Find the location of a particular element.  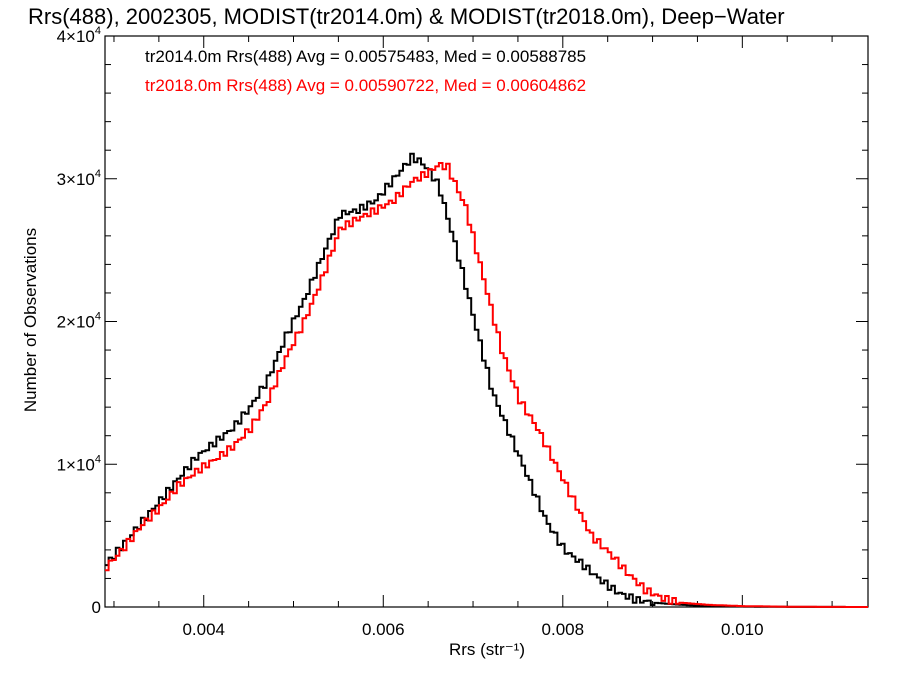

y-axis-label: Number of Observations is located at coordinates (30, 320).